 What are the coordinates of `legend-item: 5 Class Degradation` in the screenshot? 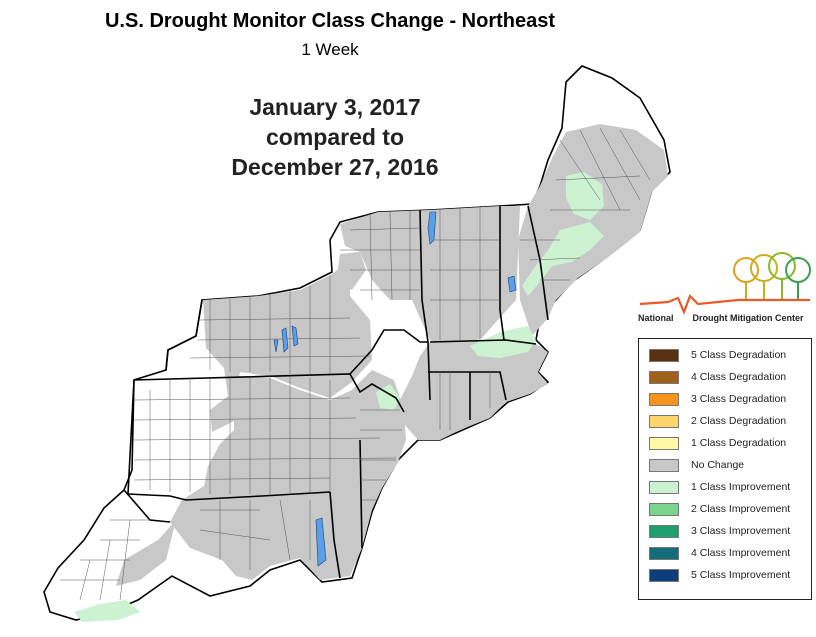 It's located at (717, 355).